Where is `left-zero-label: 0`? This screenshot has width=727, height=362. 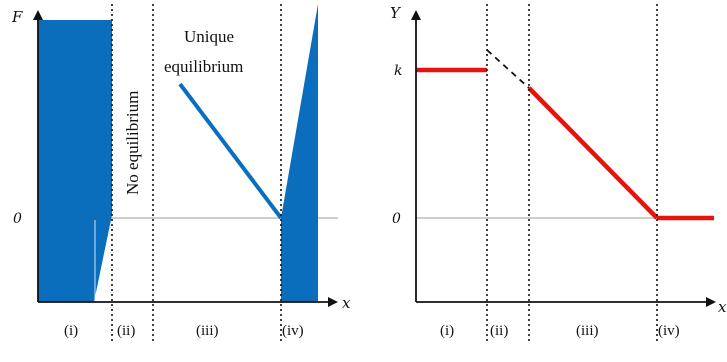
left-zero-label: 0 is located at coordinates (17, 219).